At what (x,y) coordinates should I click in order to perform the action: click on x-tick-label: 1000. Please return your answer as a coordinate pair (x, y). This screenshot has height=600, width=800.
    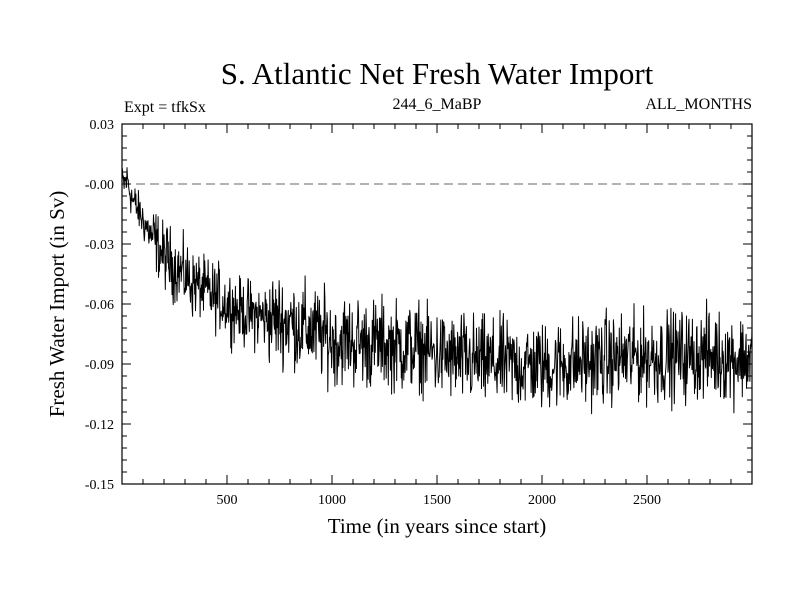
    Looking at the image, I should click on (332, 500).